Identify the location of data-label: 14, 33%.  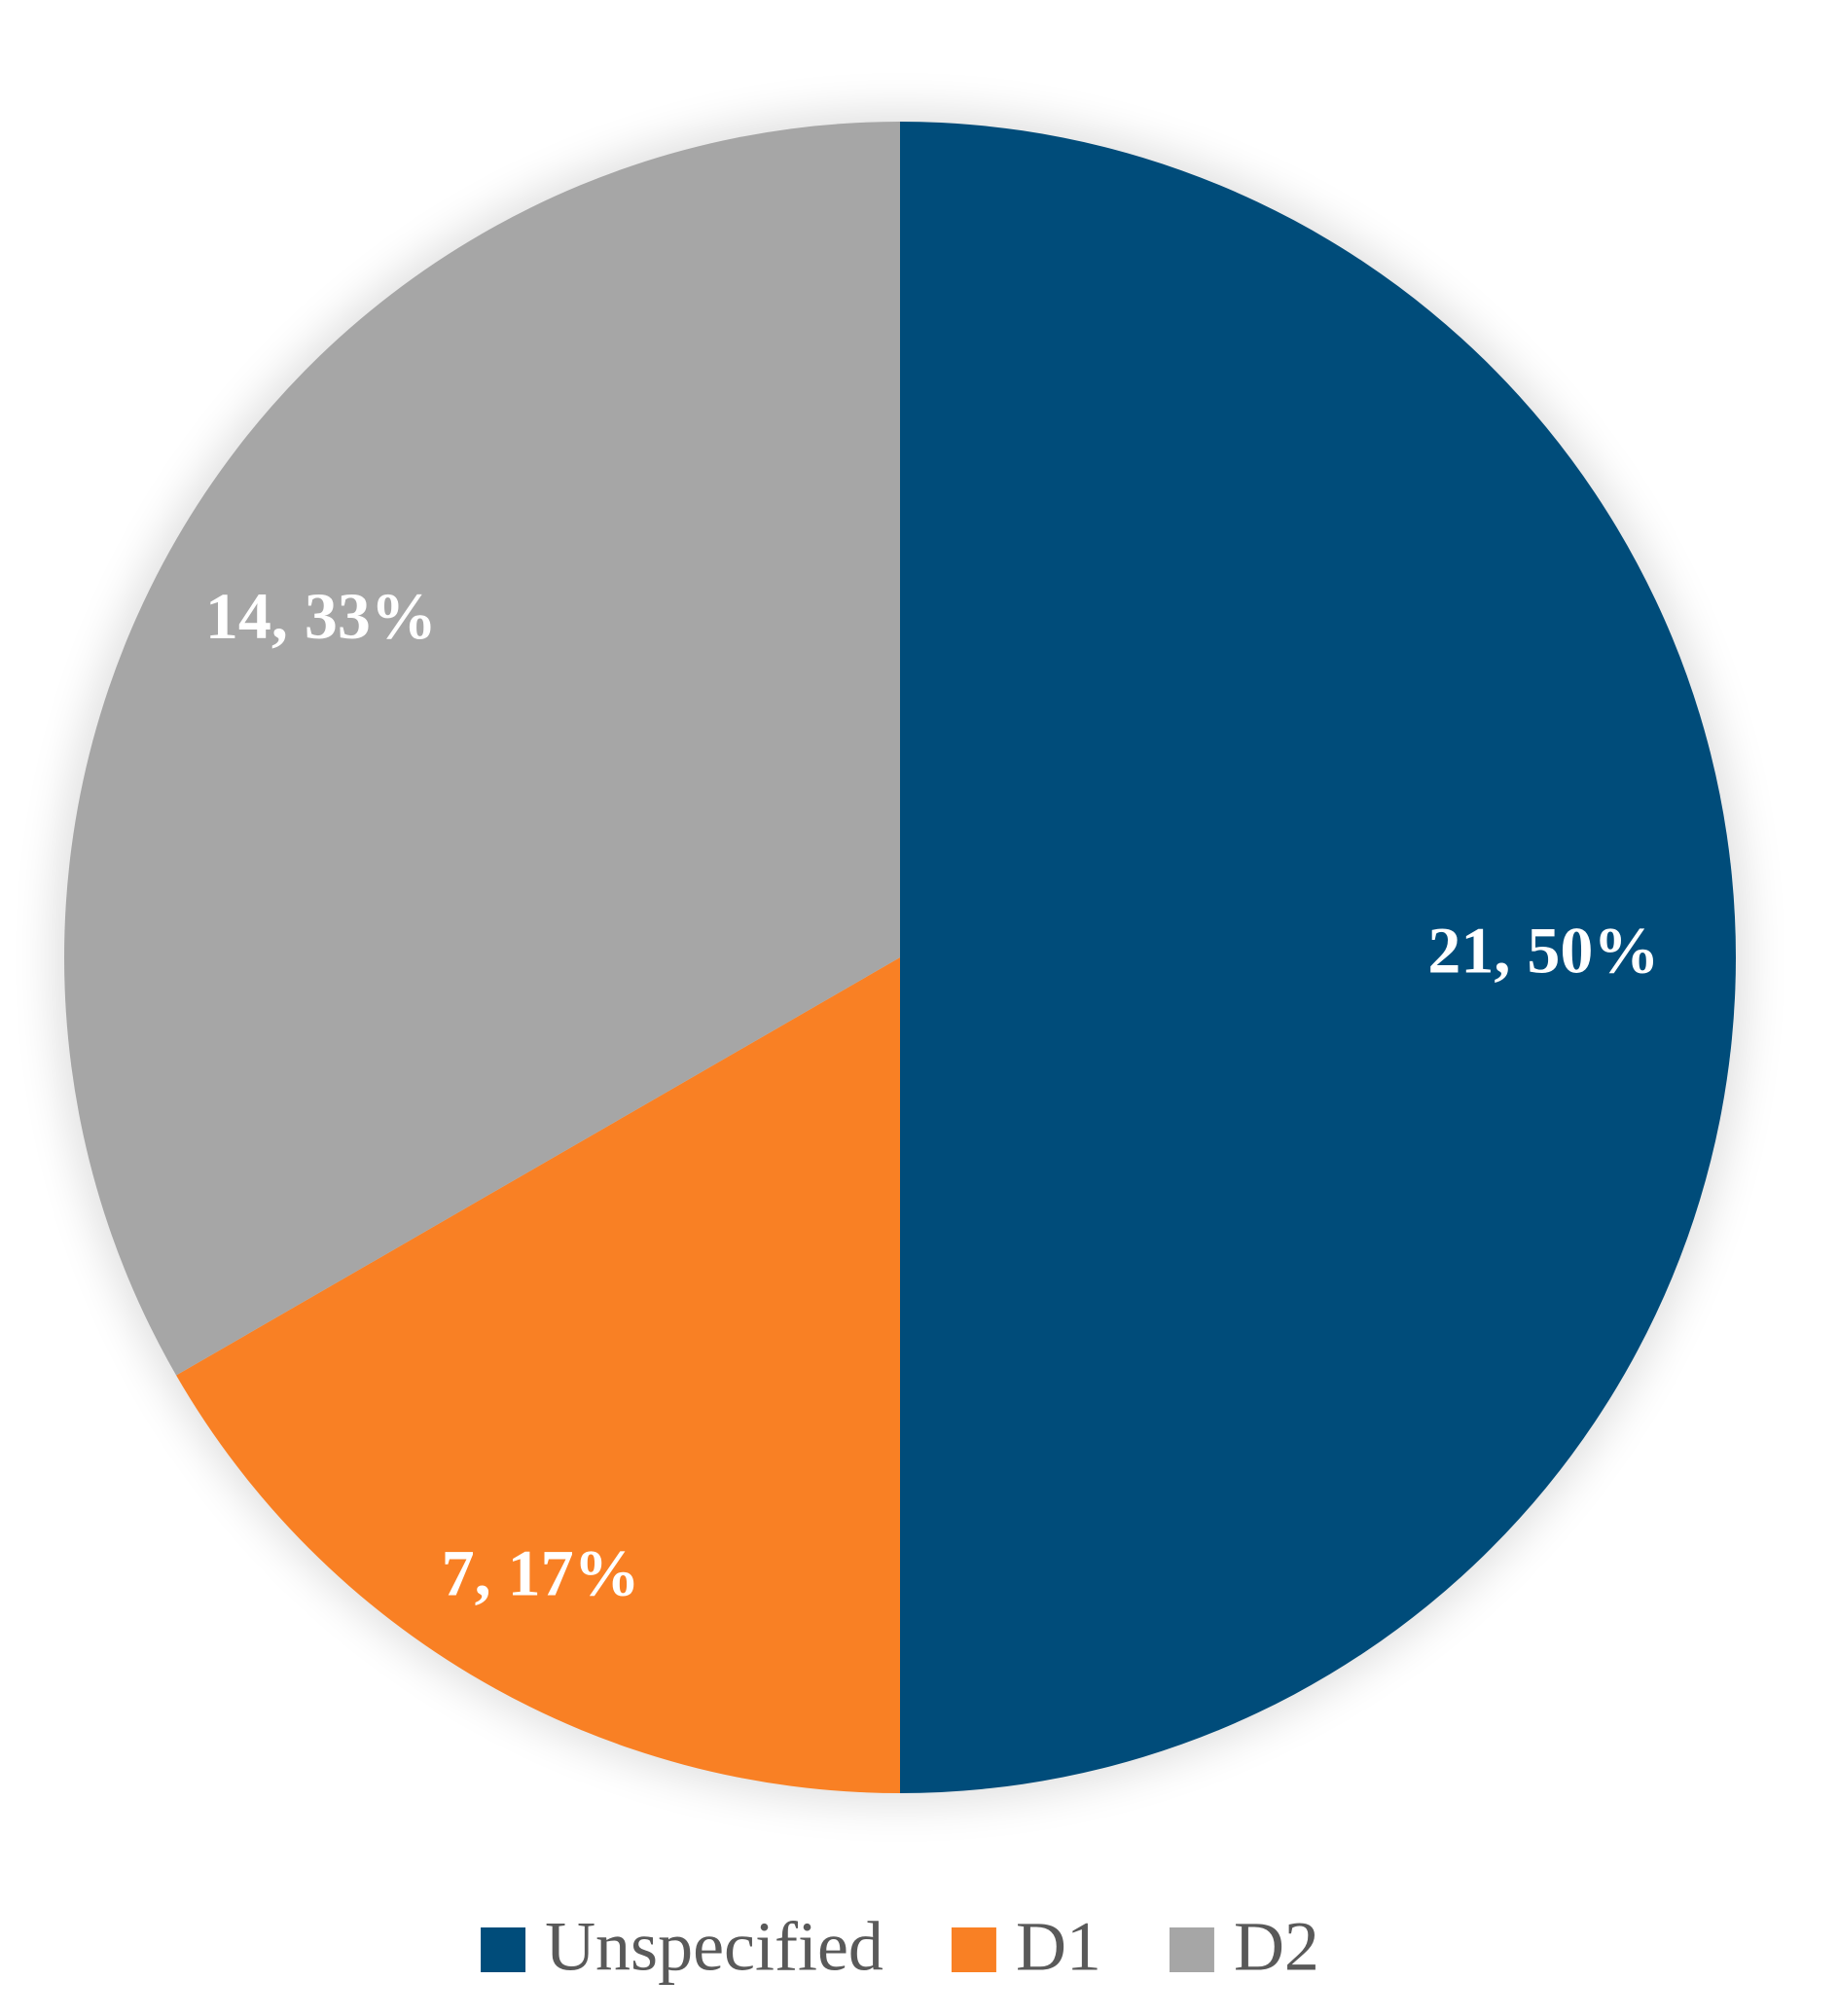
(321, 616).